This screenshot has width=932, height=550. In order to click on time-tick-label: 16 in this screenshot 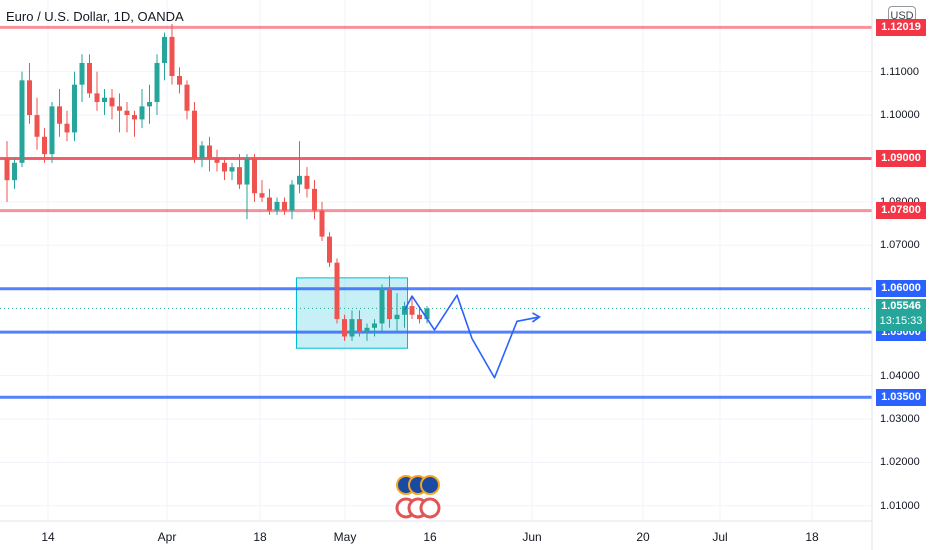, I will do `click(430, 537)`.